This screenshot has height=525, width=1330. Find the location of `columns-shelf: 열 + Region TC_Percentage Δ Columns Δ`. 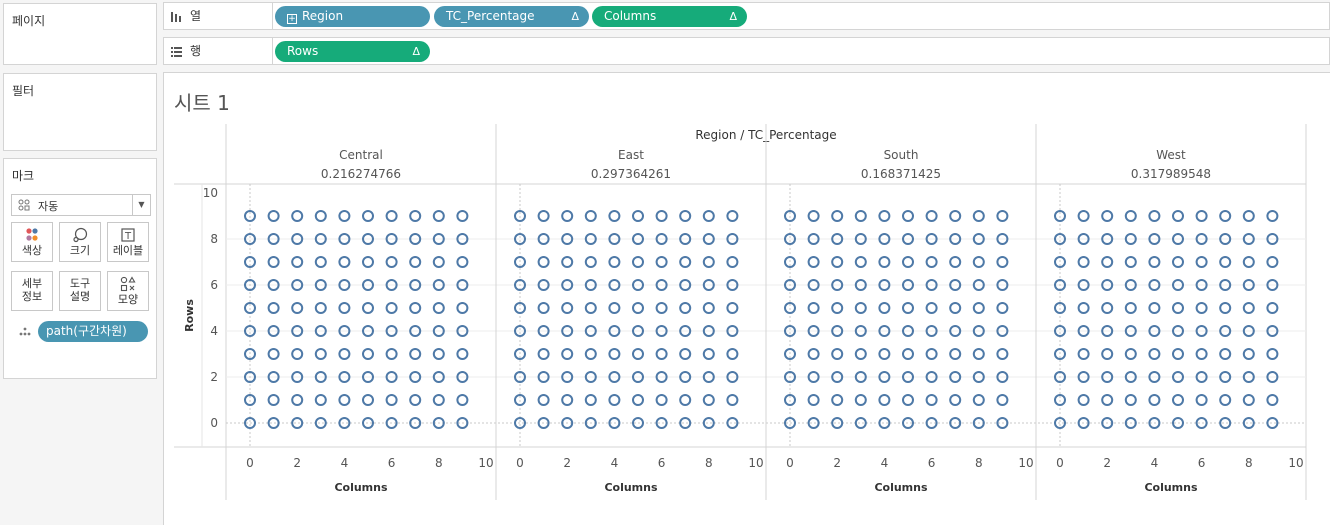

columns-shelf: 열 + Region TC_Percentage Δ Columns Δ is located at coordinates (746, 16).